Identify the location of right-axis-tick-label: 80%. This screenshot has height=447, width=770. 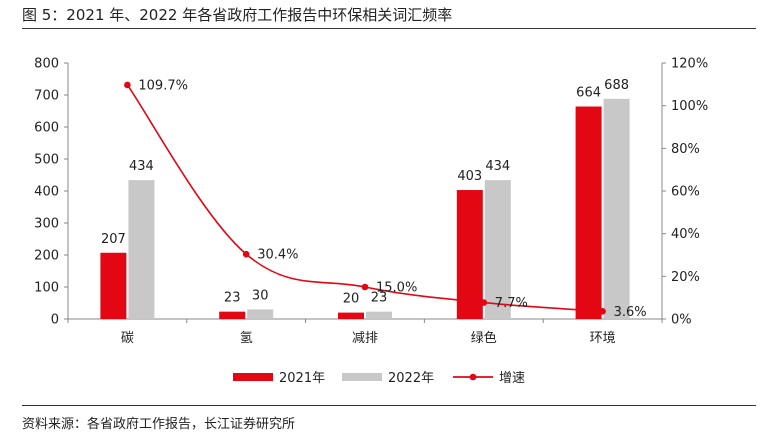
(685, 149).